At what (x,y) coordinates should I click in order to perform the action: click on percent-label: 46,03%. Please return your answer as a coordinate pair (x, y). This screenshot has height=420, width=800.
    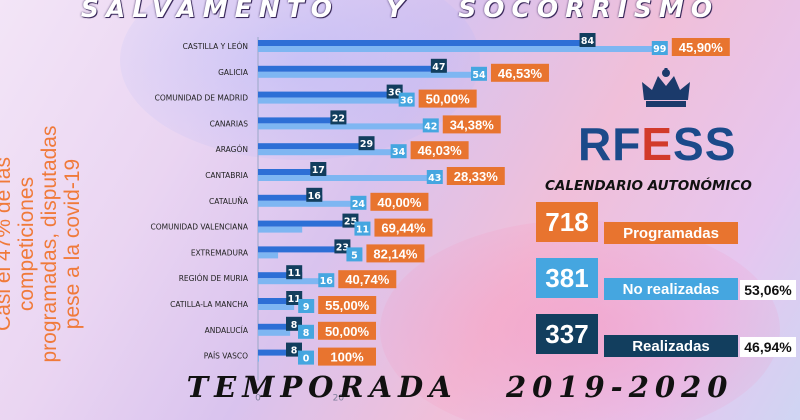
    Looking at the image, I should click on (440, 150).